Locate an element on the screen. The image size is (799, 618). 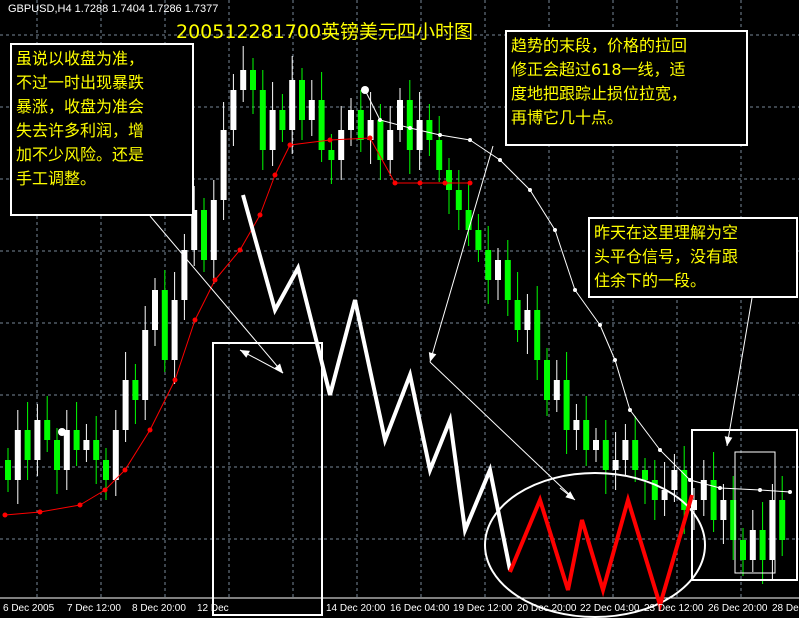
chart-title: 200512281700英镑美元四小时图 is located at coordinates (325, 32).